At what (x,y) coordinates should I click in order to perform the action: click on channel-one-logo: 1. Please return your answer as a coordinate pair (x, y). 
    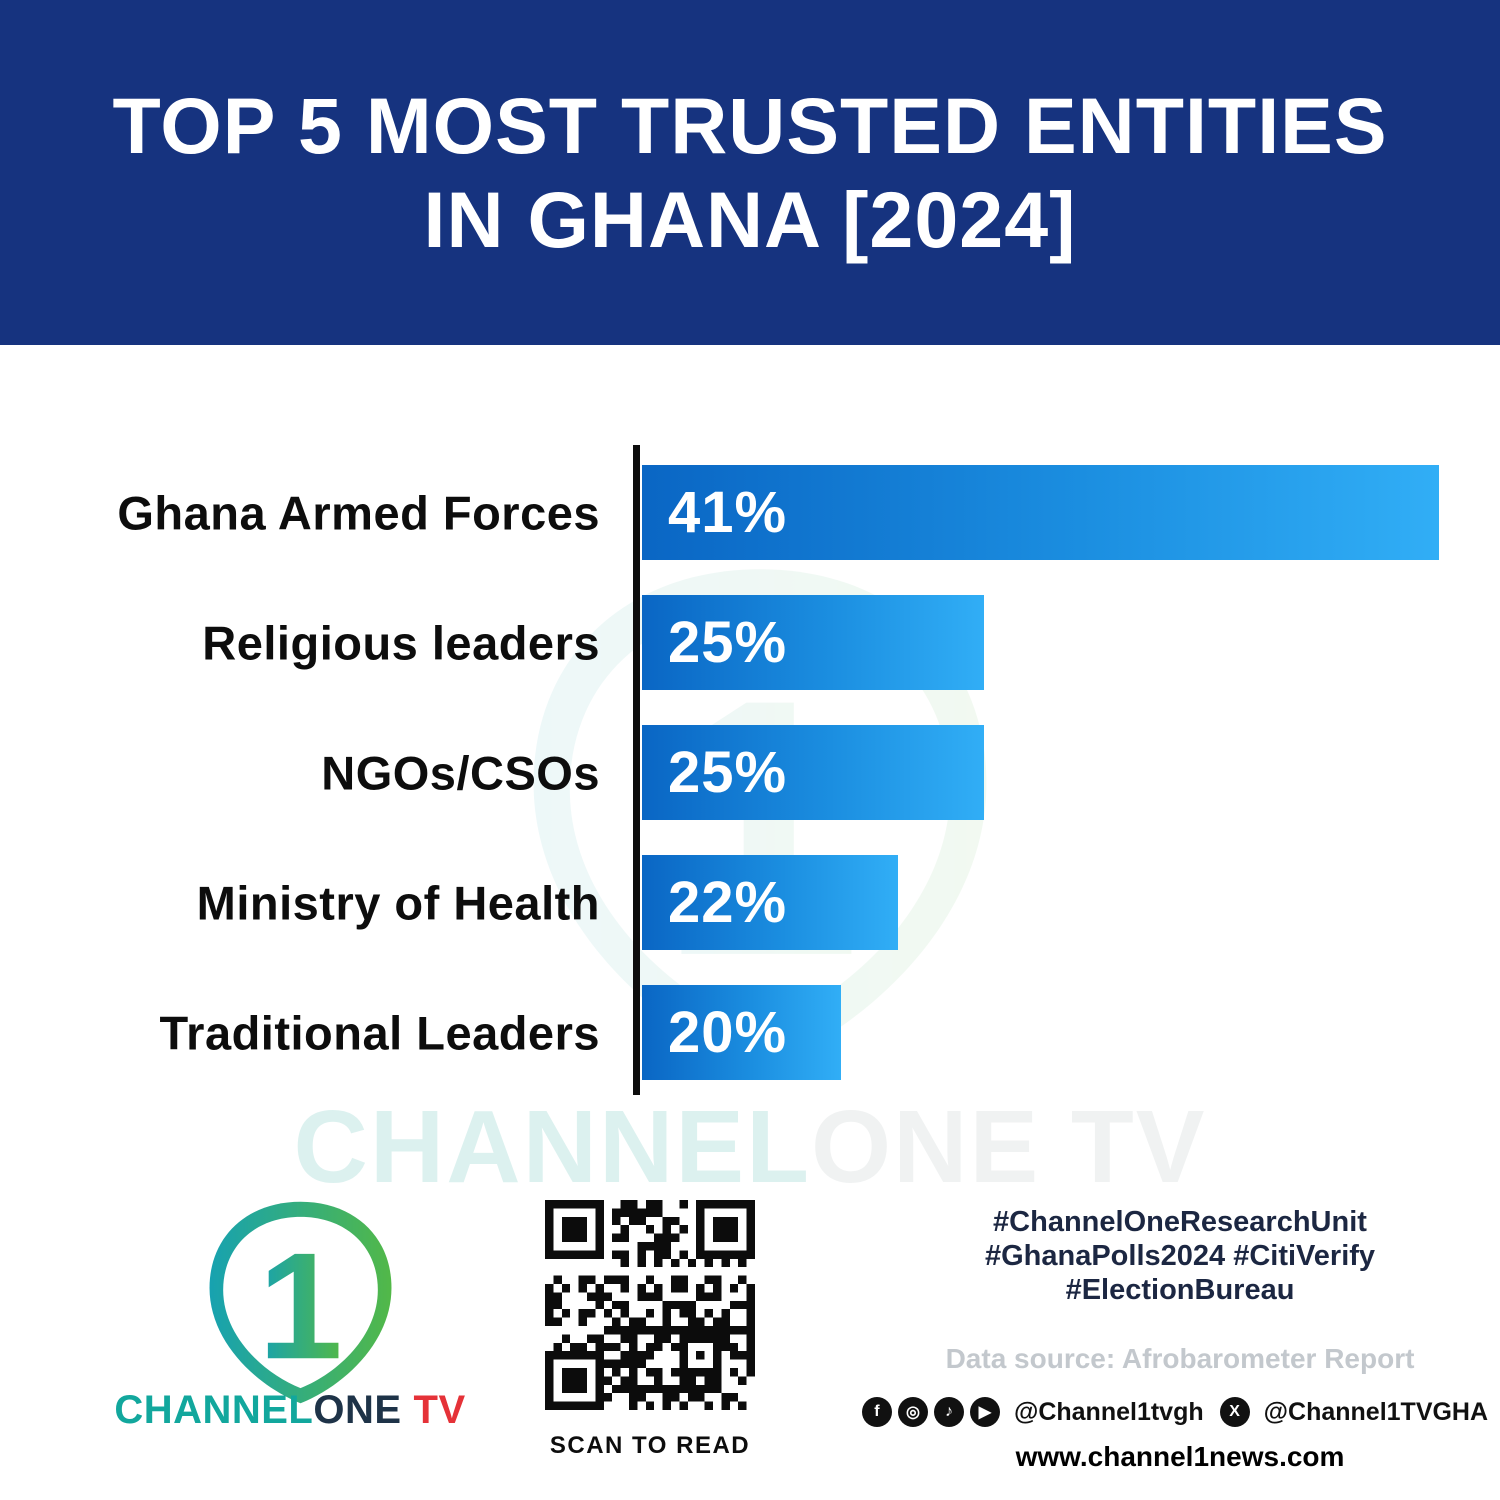
    Looking at the image, I should click on (300, 1305).